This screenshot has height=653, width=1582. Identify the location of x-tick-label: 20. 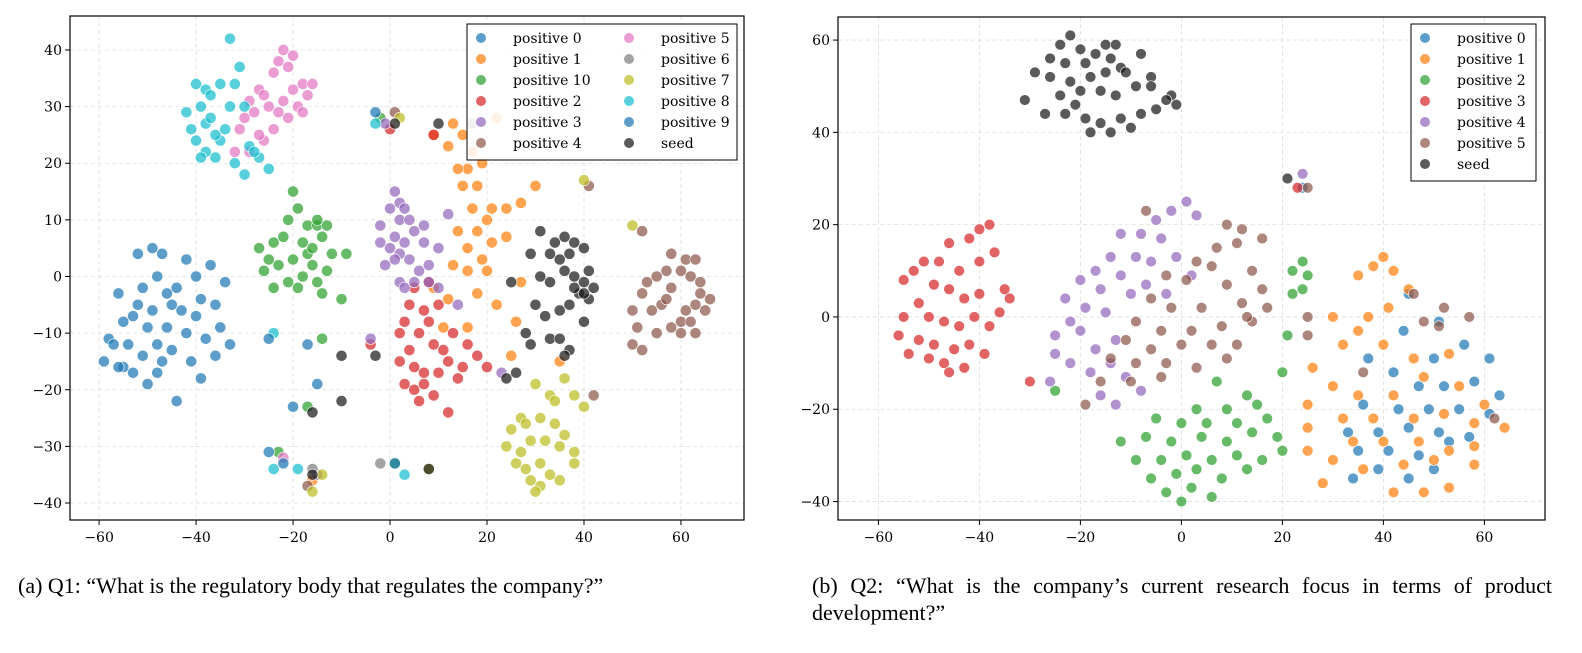
(1282, 538).